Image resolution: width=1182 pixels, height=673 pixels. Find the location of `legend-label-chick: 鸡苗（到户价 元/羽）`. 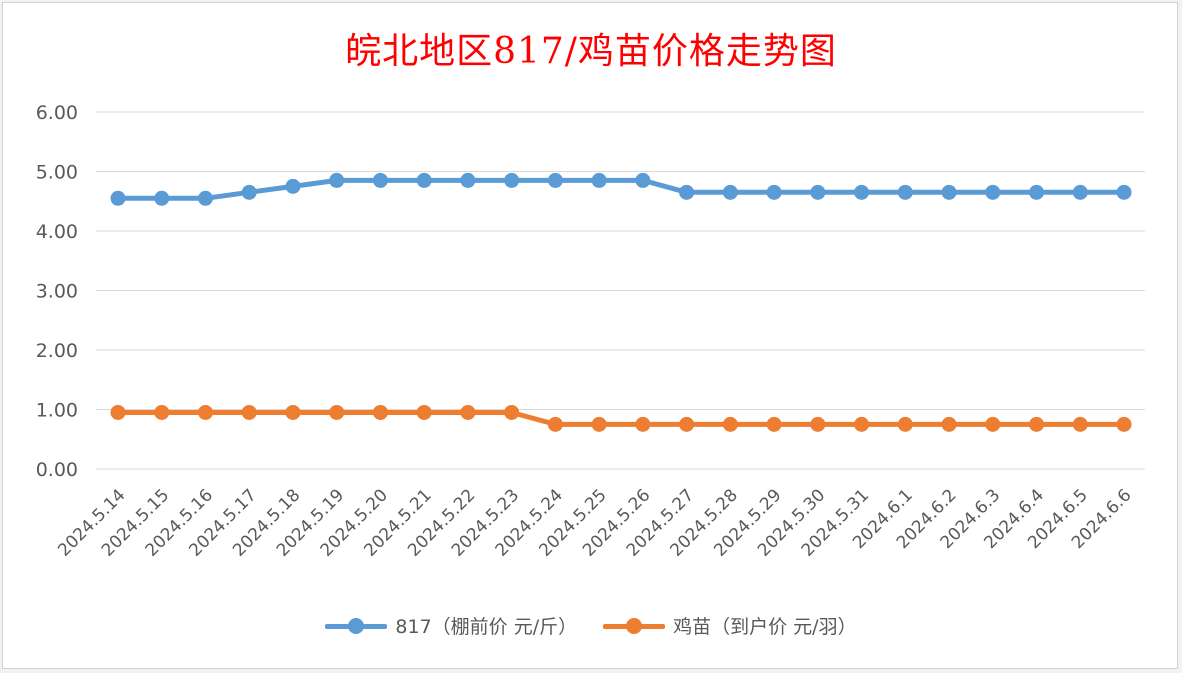

legend-label-chick: 鸡苗（到户价 元/羽） is located at coordinates (765, 627).